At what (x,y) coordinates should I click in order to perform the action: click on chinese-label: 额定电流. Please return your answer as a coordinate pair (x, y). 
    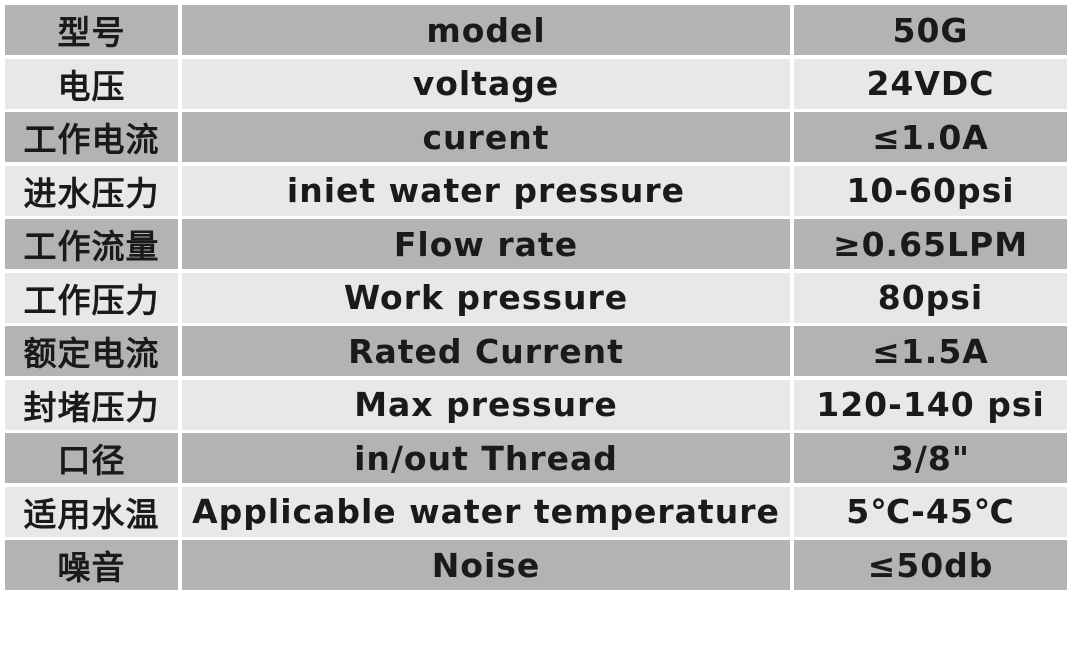
    Looking at the image, I should click on (91, 351).